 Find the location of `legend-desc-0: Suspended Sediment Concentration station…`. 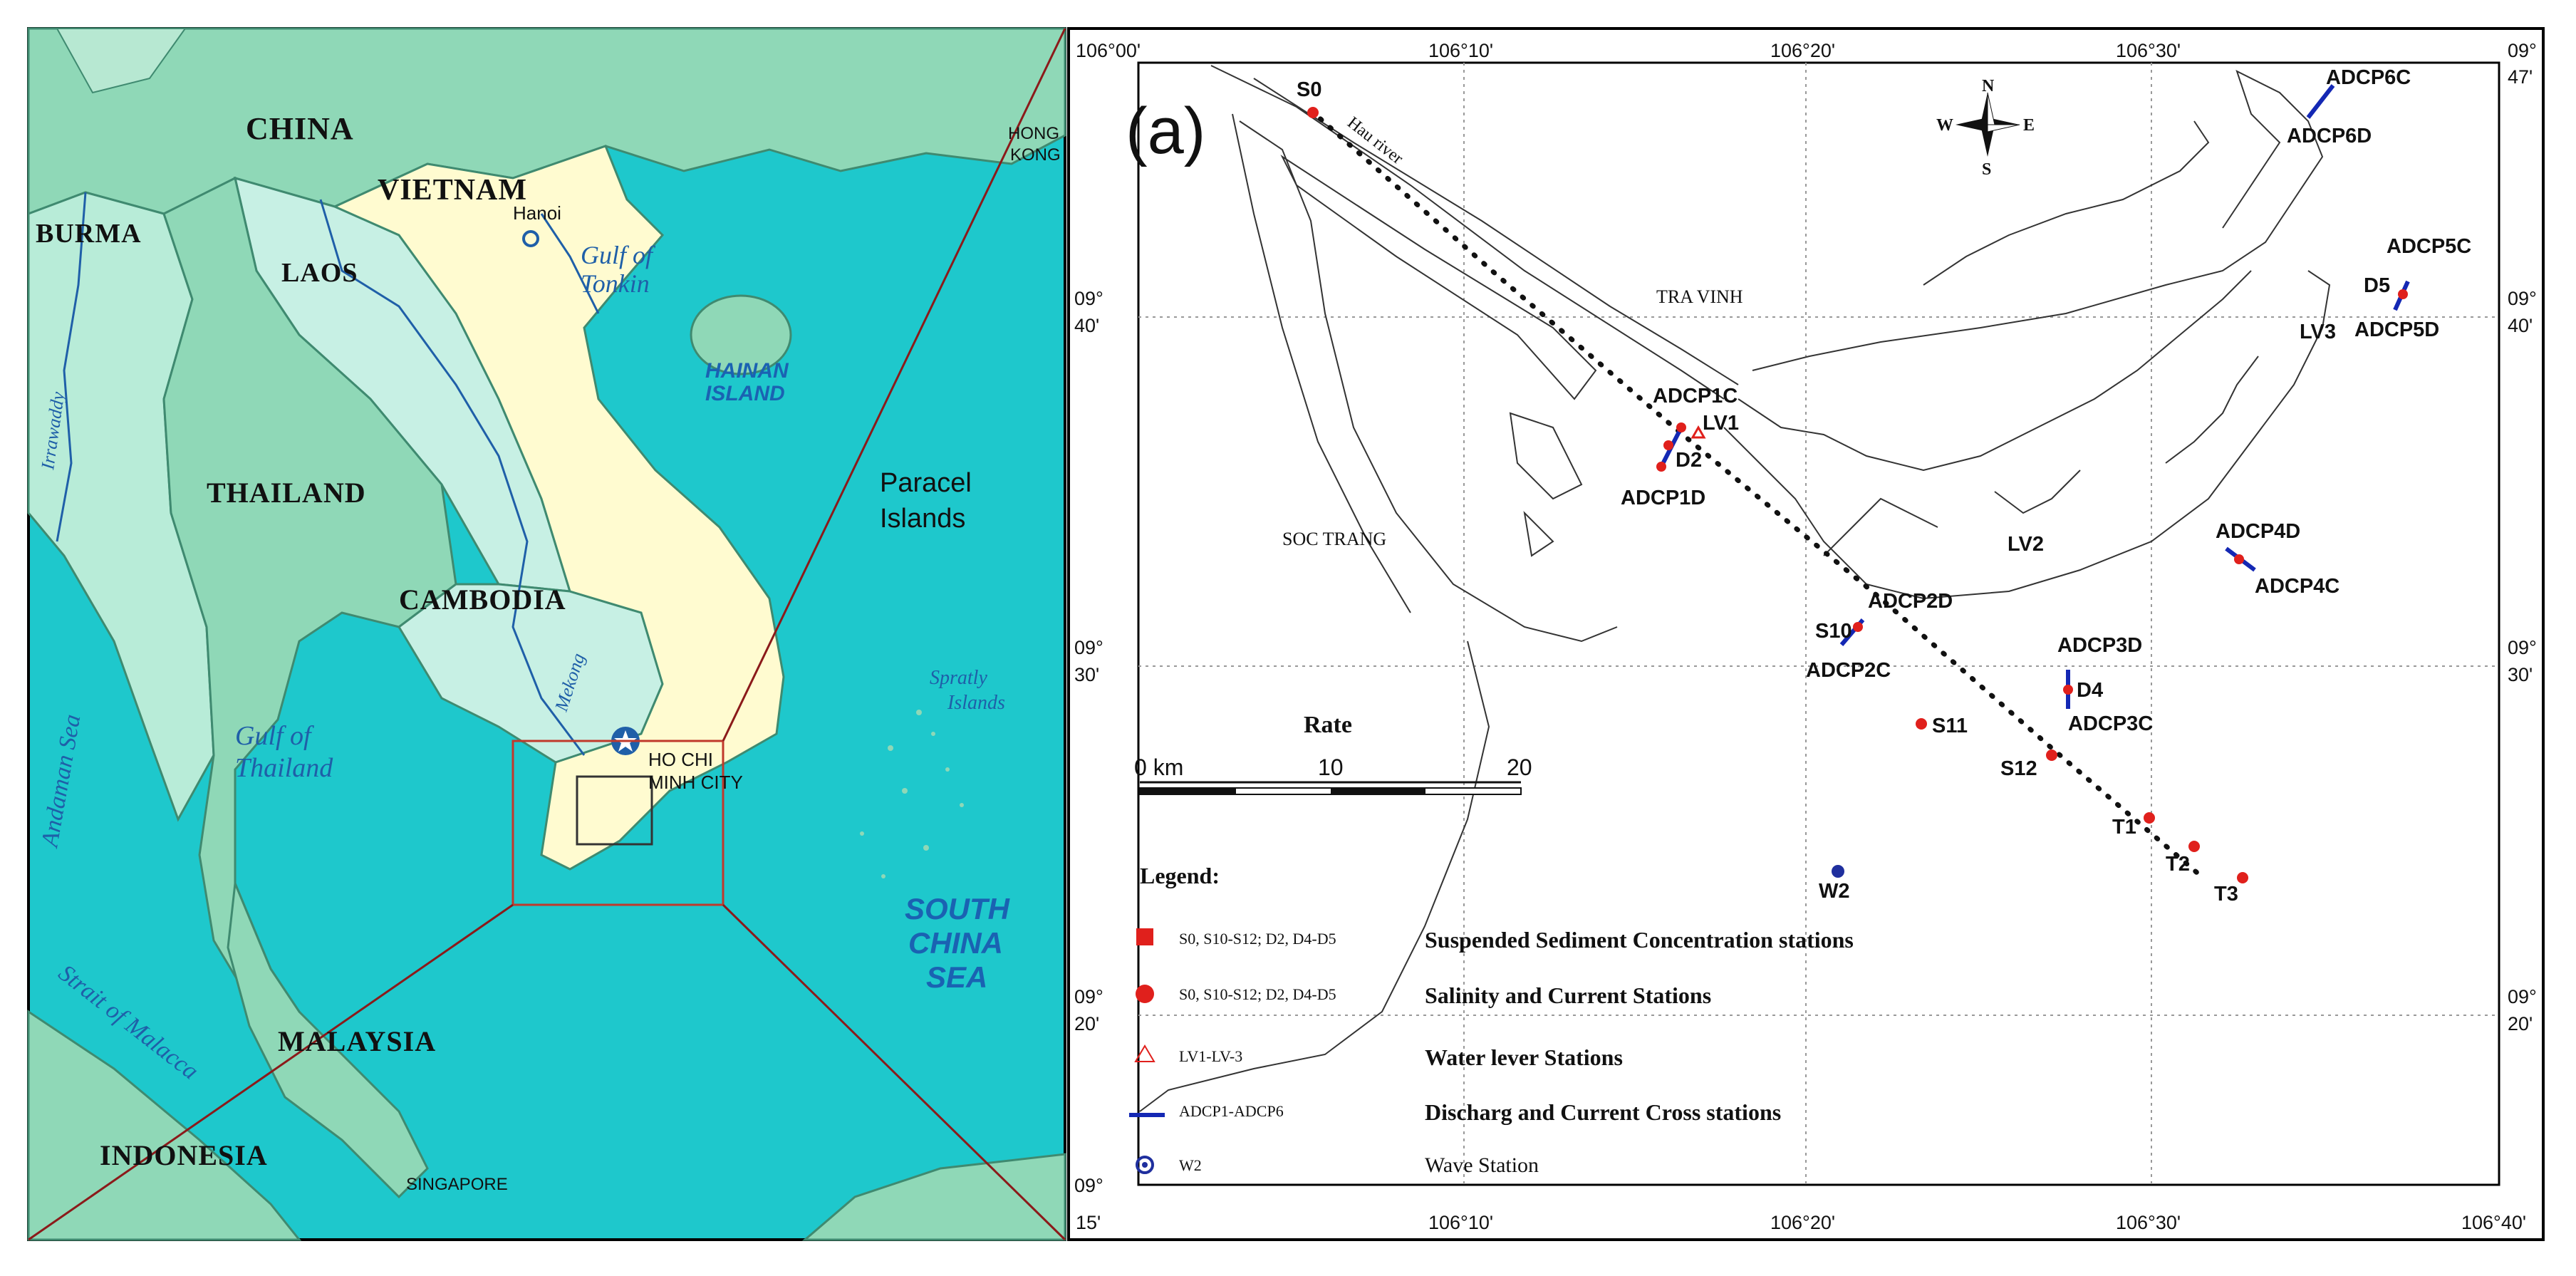

legend-desc-0: Suspended Sediment Concentration station… is located at coordinates (1639, 940).